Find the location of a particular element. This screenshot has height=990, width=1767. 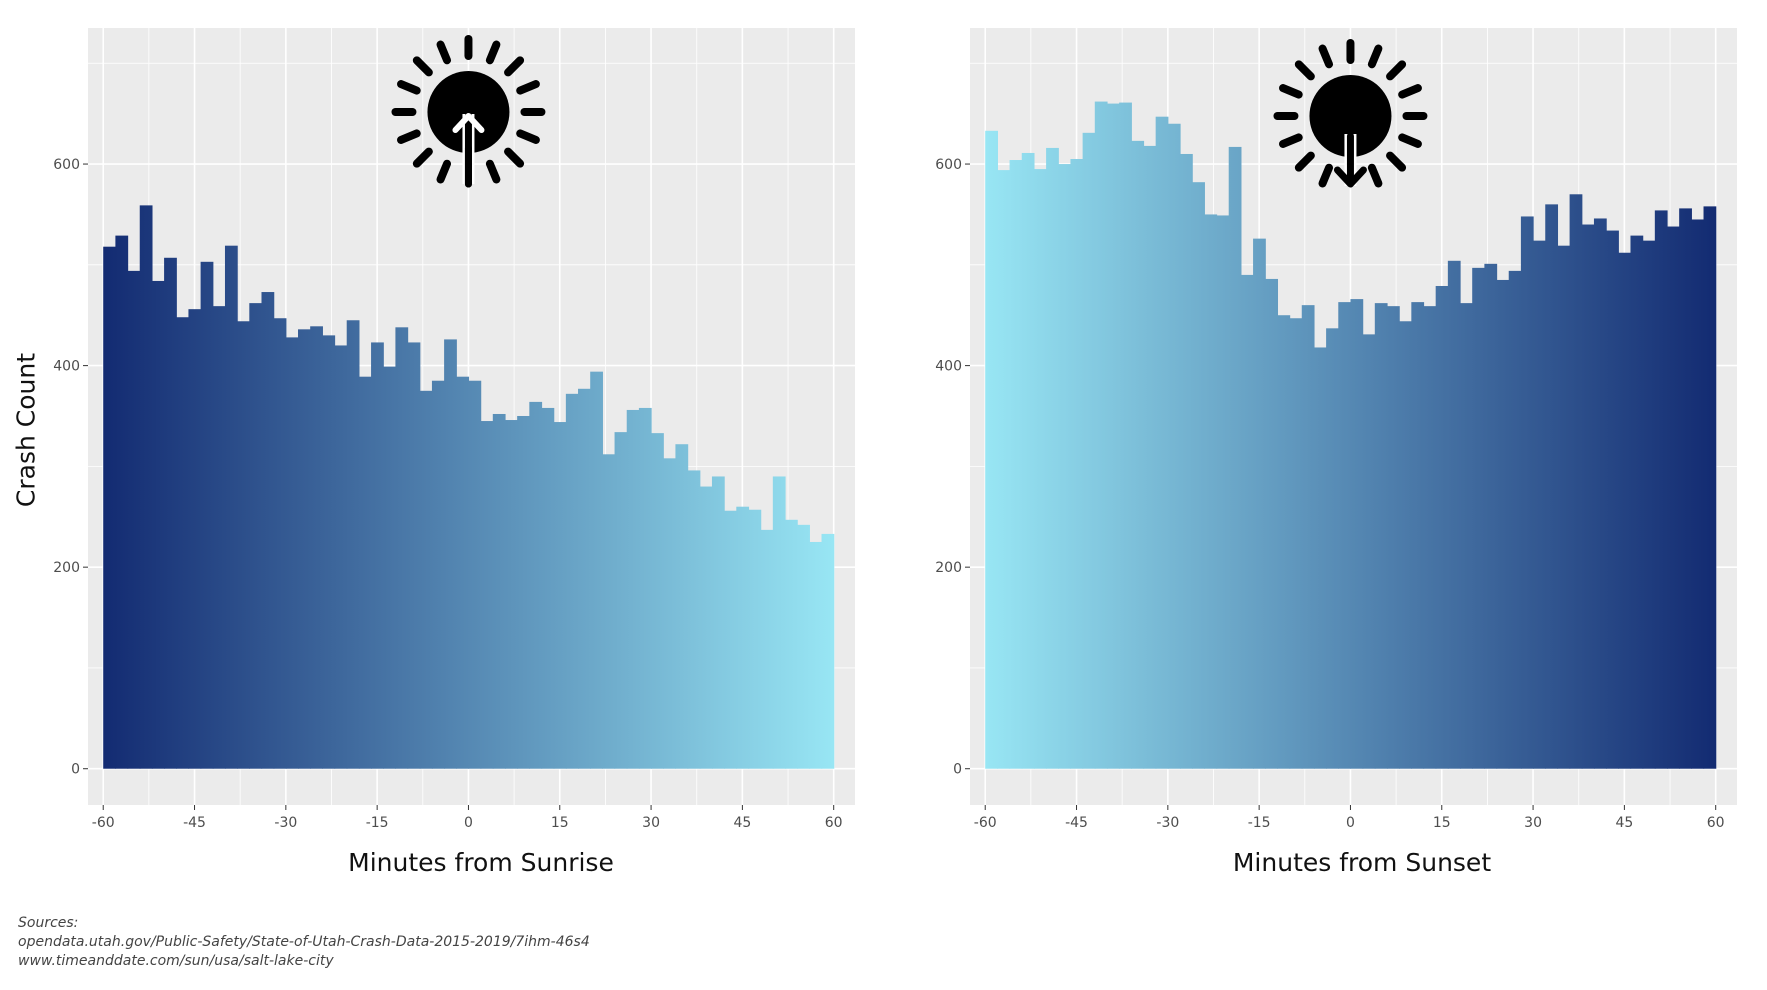

sunset-icon is located at coordinates (1350, 113).